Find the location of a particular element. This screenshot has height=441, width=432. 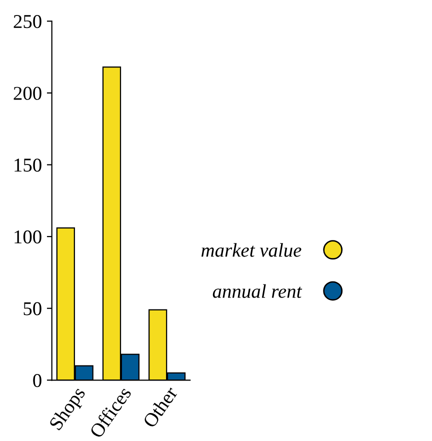

y-tick-label: 250 is located at coordinates (28, 21).